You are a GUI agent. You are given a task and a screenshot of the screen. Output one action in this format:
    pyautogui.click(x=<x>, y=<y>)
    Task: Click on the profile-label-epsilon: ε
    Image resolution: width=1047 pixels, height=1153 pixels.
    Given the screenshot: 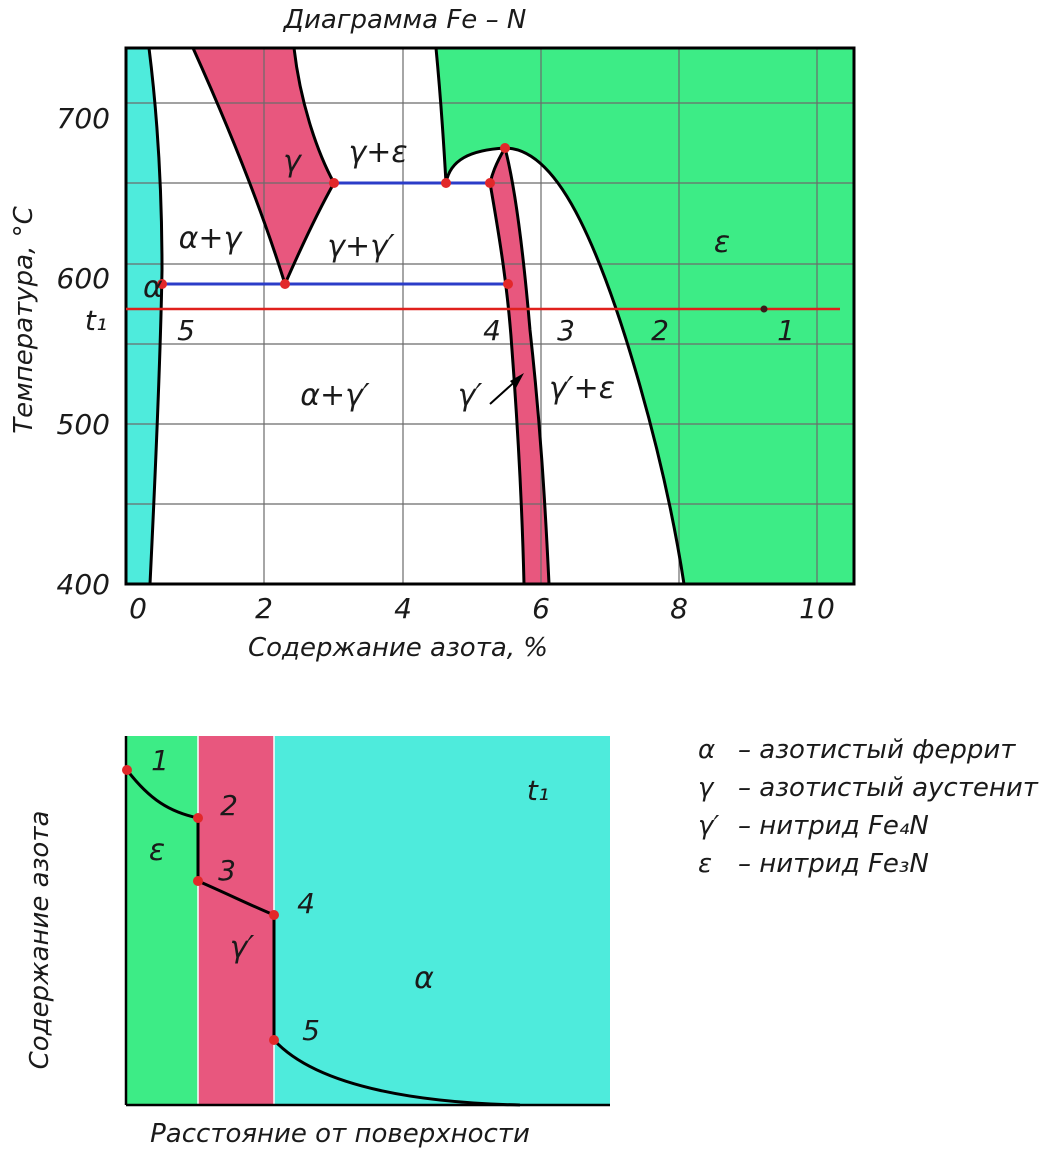 What is the action you would take?
    pyautogui.click(x=157, y=850)
    